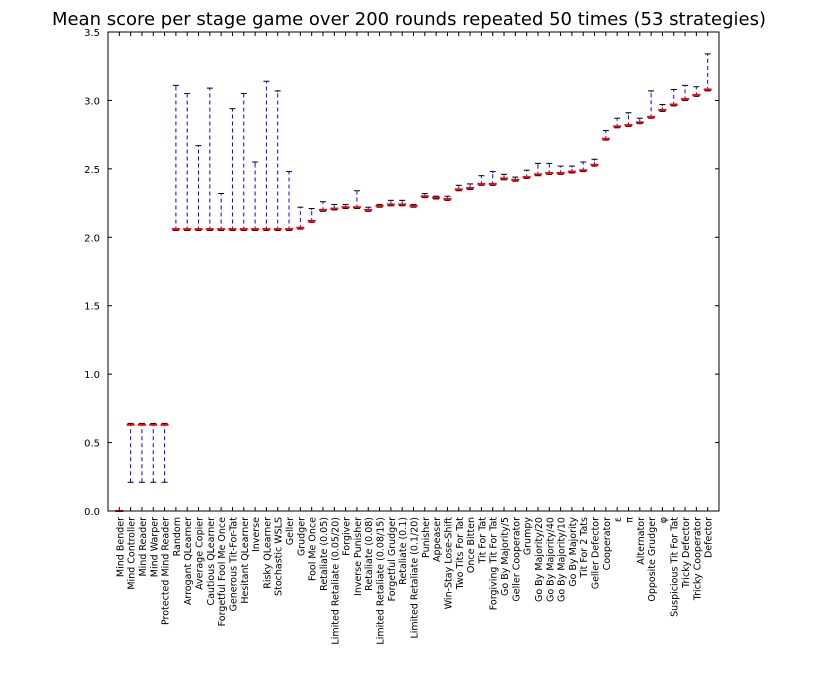 Image resolution: width=818 pixels, height=681 pixels. What do you see at coordinates (369, 554) in the screenshot?
I see `x-tick-label: Retaliate (0.08)` at bounding box center [369, 554].